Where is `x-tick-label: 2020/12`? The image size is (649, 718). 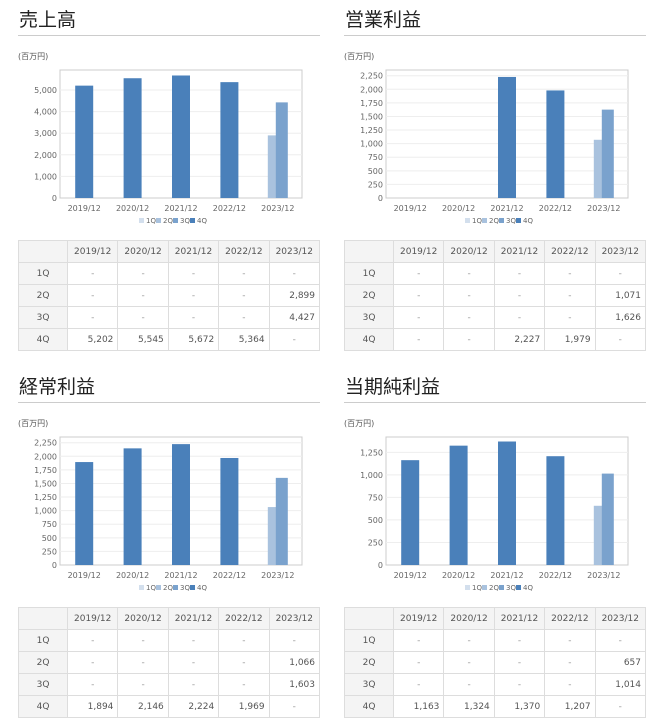
x-tick-label: 2020/12 is located at coordinates (132, 575).